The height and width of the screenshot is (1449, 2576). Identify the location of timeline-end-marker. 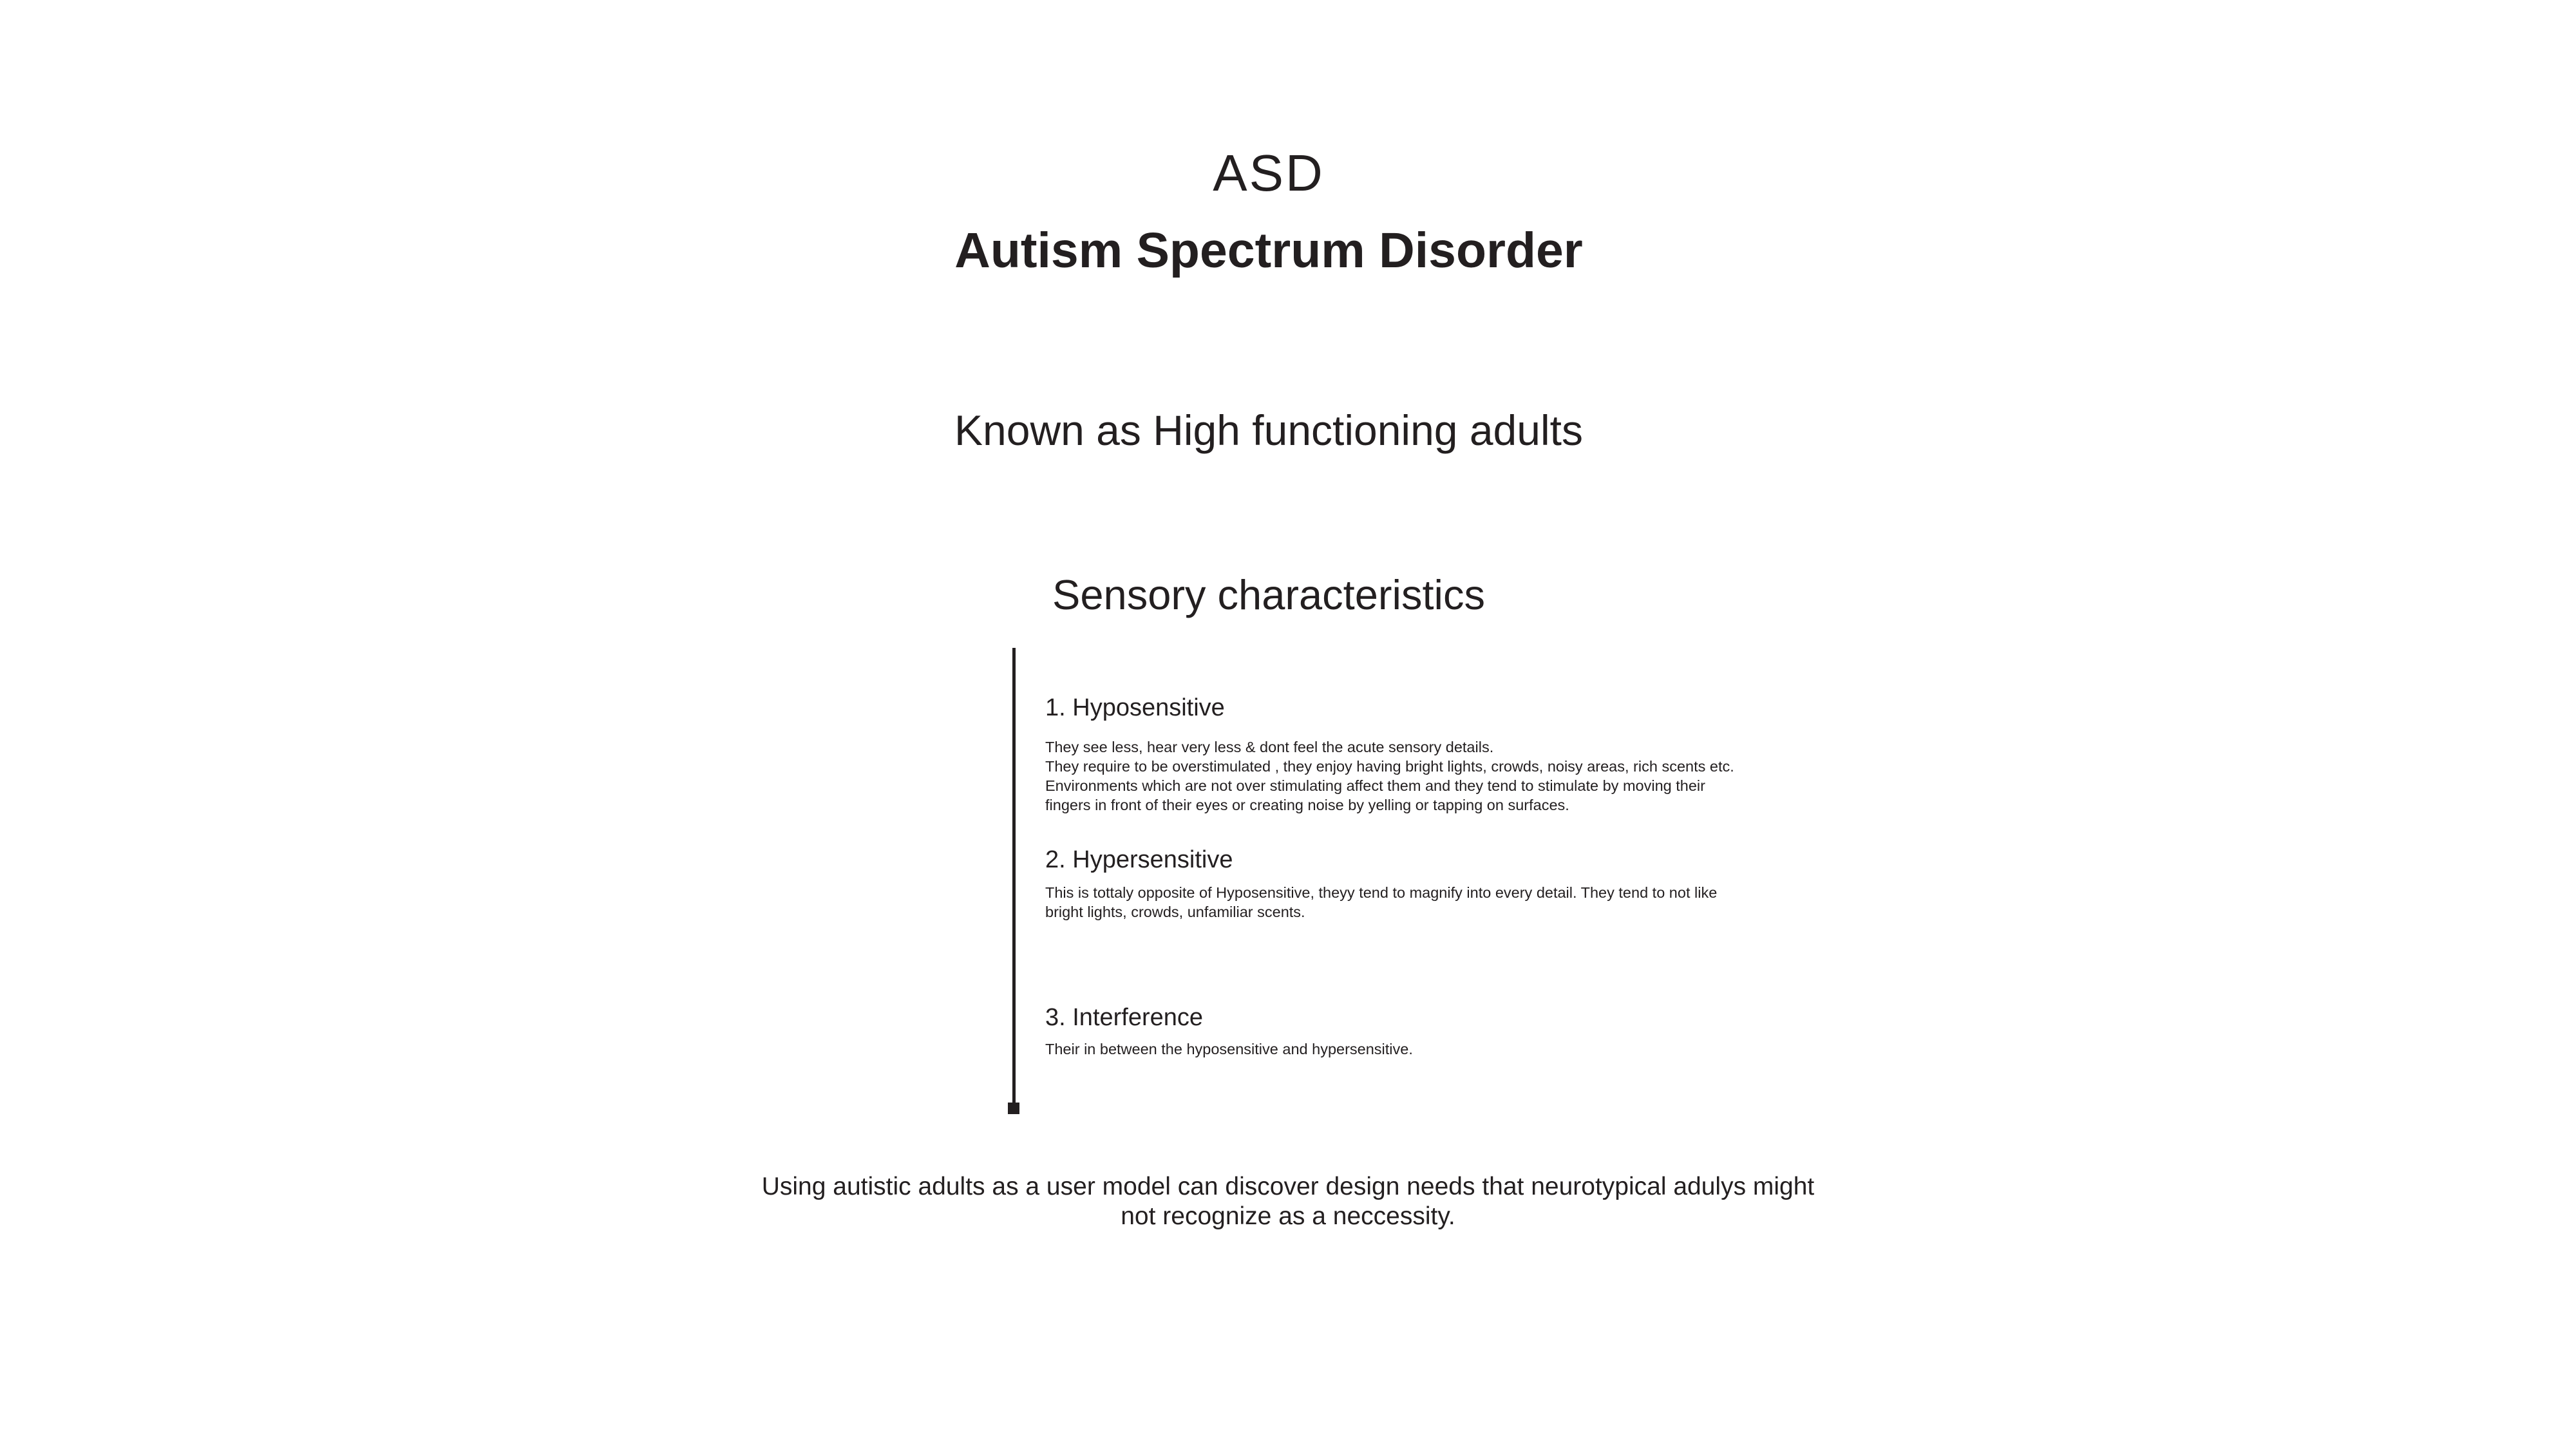
(1013, 1108).